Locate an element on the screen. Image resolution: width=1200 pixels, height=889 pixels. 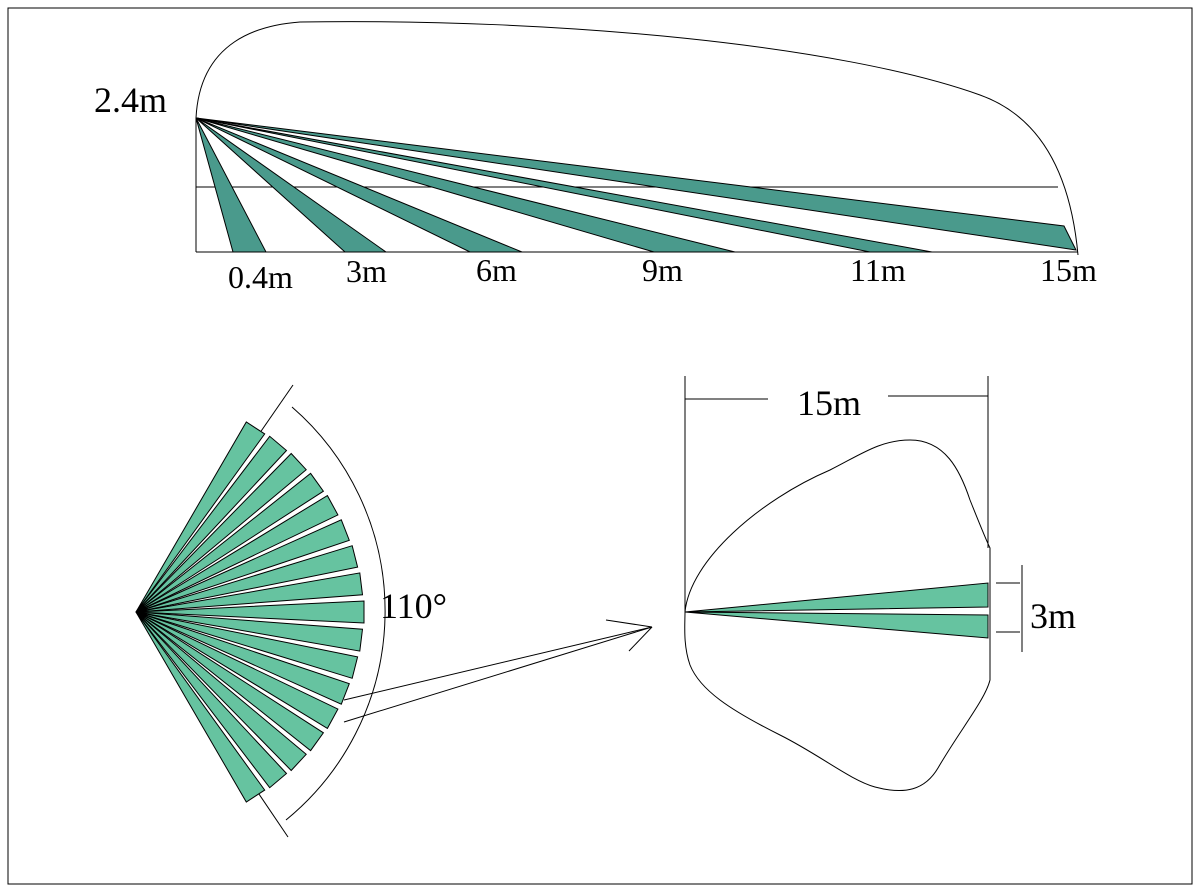
connector-arrow is located at coordinates (498, 671).